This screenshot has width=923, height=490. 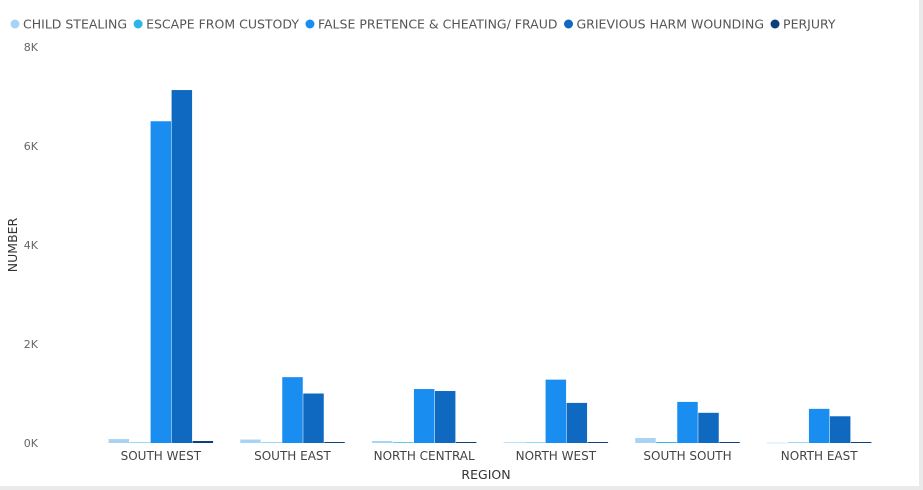 What do you see at coordinates (556, 456) in the screenshot?
I see `x-tick-label: NORTH WEST` at bounding box center [556, 456].